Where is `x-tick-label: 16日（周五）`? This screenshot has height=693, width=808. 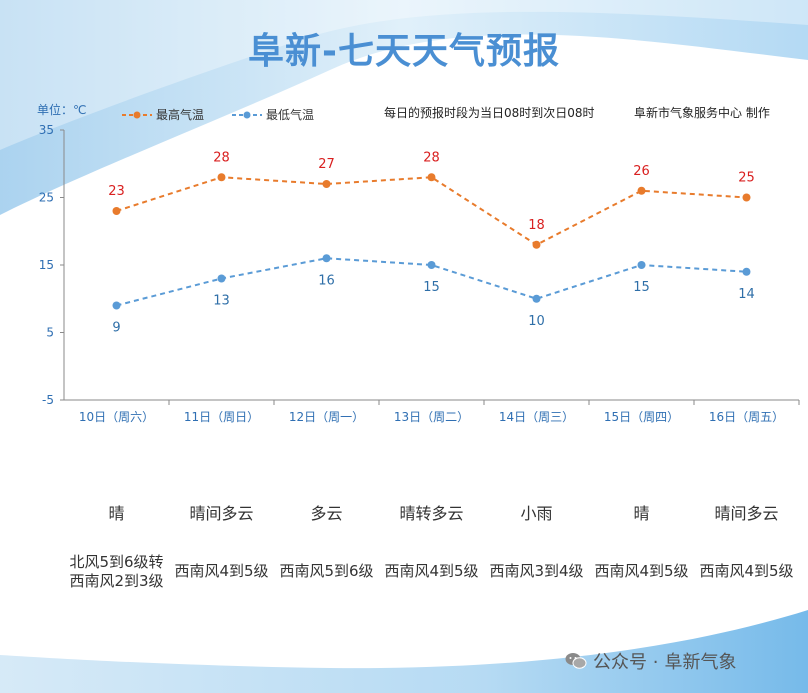
x-tick-label: 16日（周五） is located at coordinates (746, 417).